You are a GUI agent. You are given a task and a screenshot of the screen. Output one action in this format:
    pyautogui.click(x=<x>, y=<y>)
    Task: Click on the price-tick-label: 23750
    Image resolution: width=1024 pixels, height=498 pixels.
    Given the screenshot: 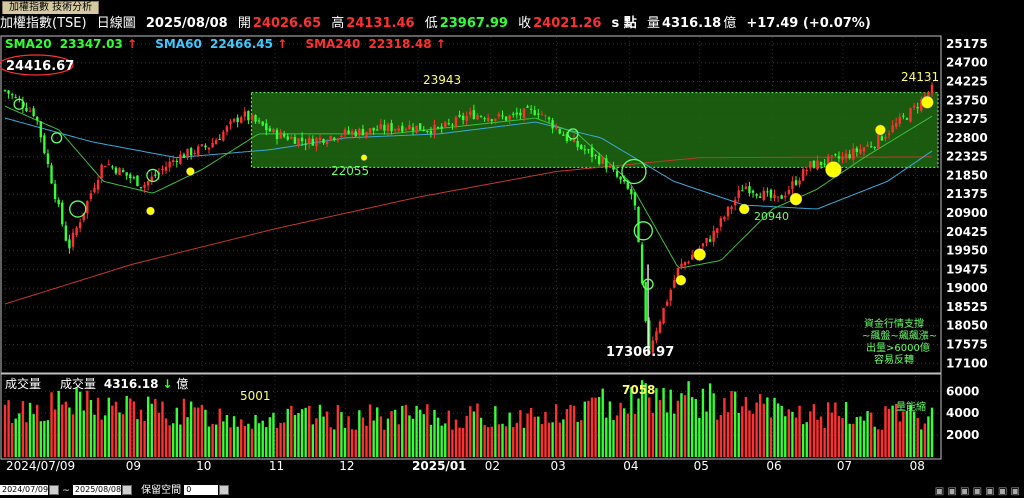 What is the action you would take?
    pyautogui.click(x=967, y=100)
    